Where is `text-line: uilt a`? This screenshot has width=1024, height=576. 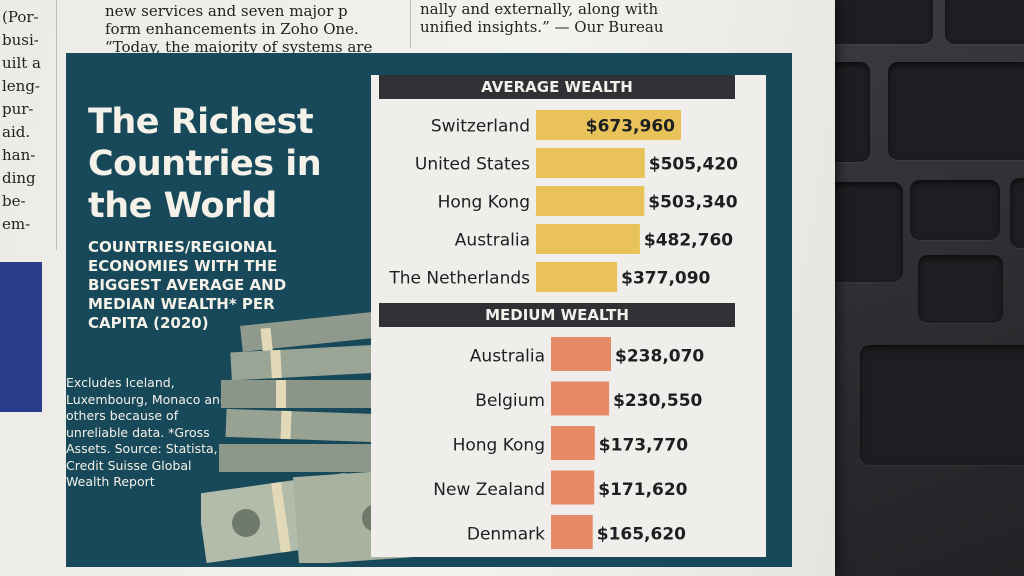 text-line: uilt a is located at coordinates (21, 63).